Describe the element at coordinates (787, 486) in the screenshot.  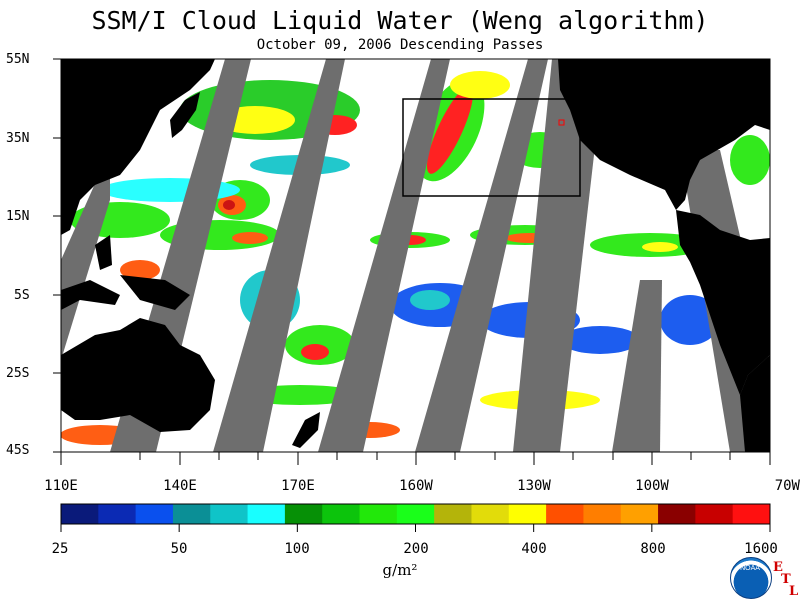
I see `lon-label-70w: 70W` at that location.